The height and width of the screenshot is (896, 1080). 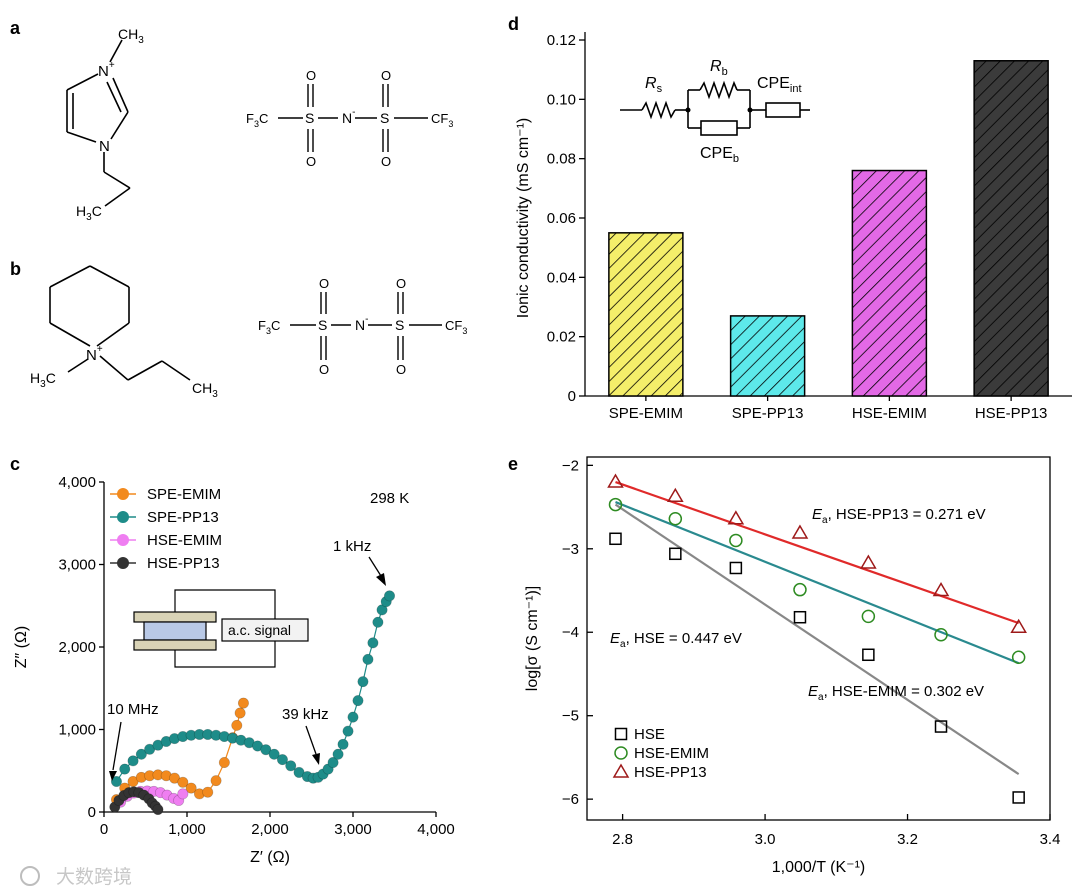 I want to click on arrhenius-x-tick-label: 3.0, so click(x=765, y=839).